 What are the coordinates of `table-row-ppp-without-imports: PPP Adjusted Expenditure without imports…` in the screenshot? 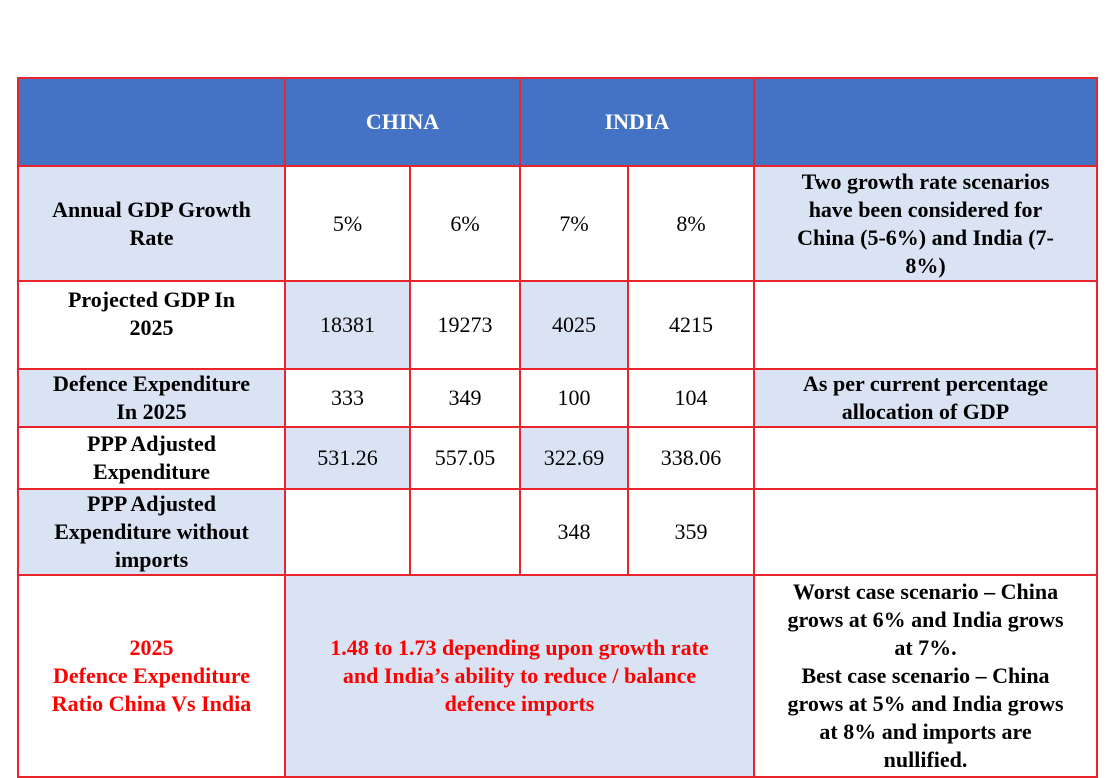 It's located at (558, 532).